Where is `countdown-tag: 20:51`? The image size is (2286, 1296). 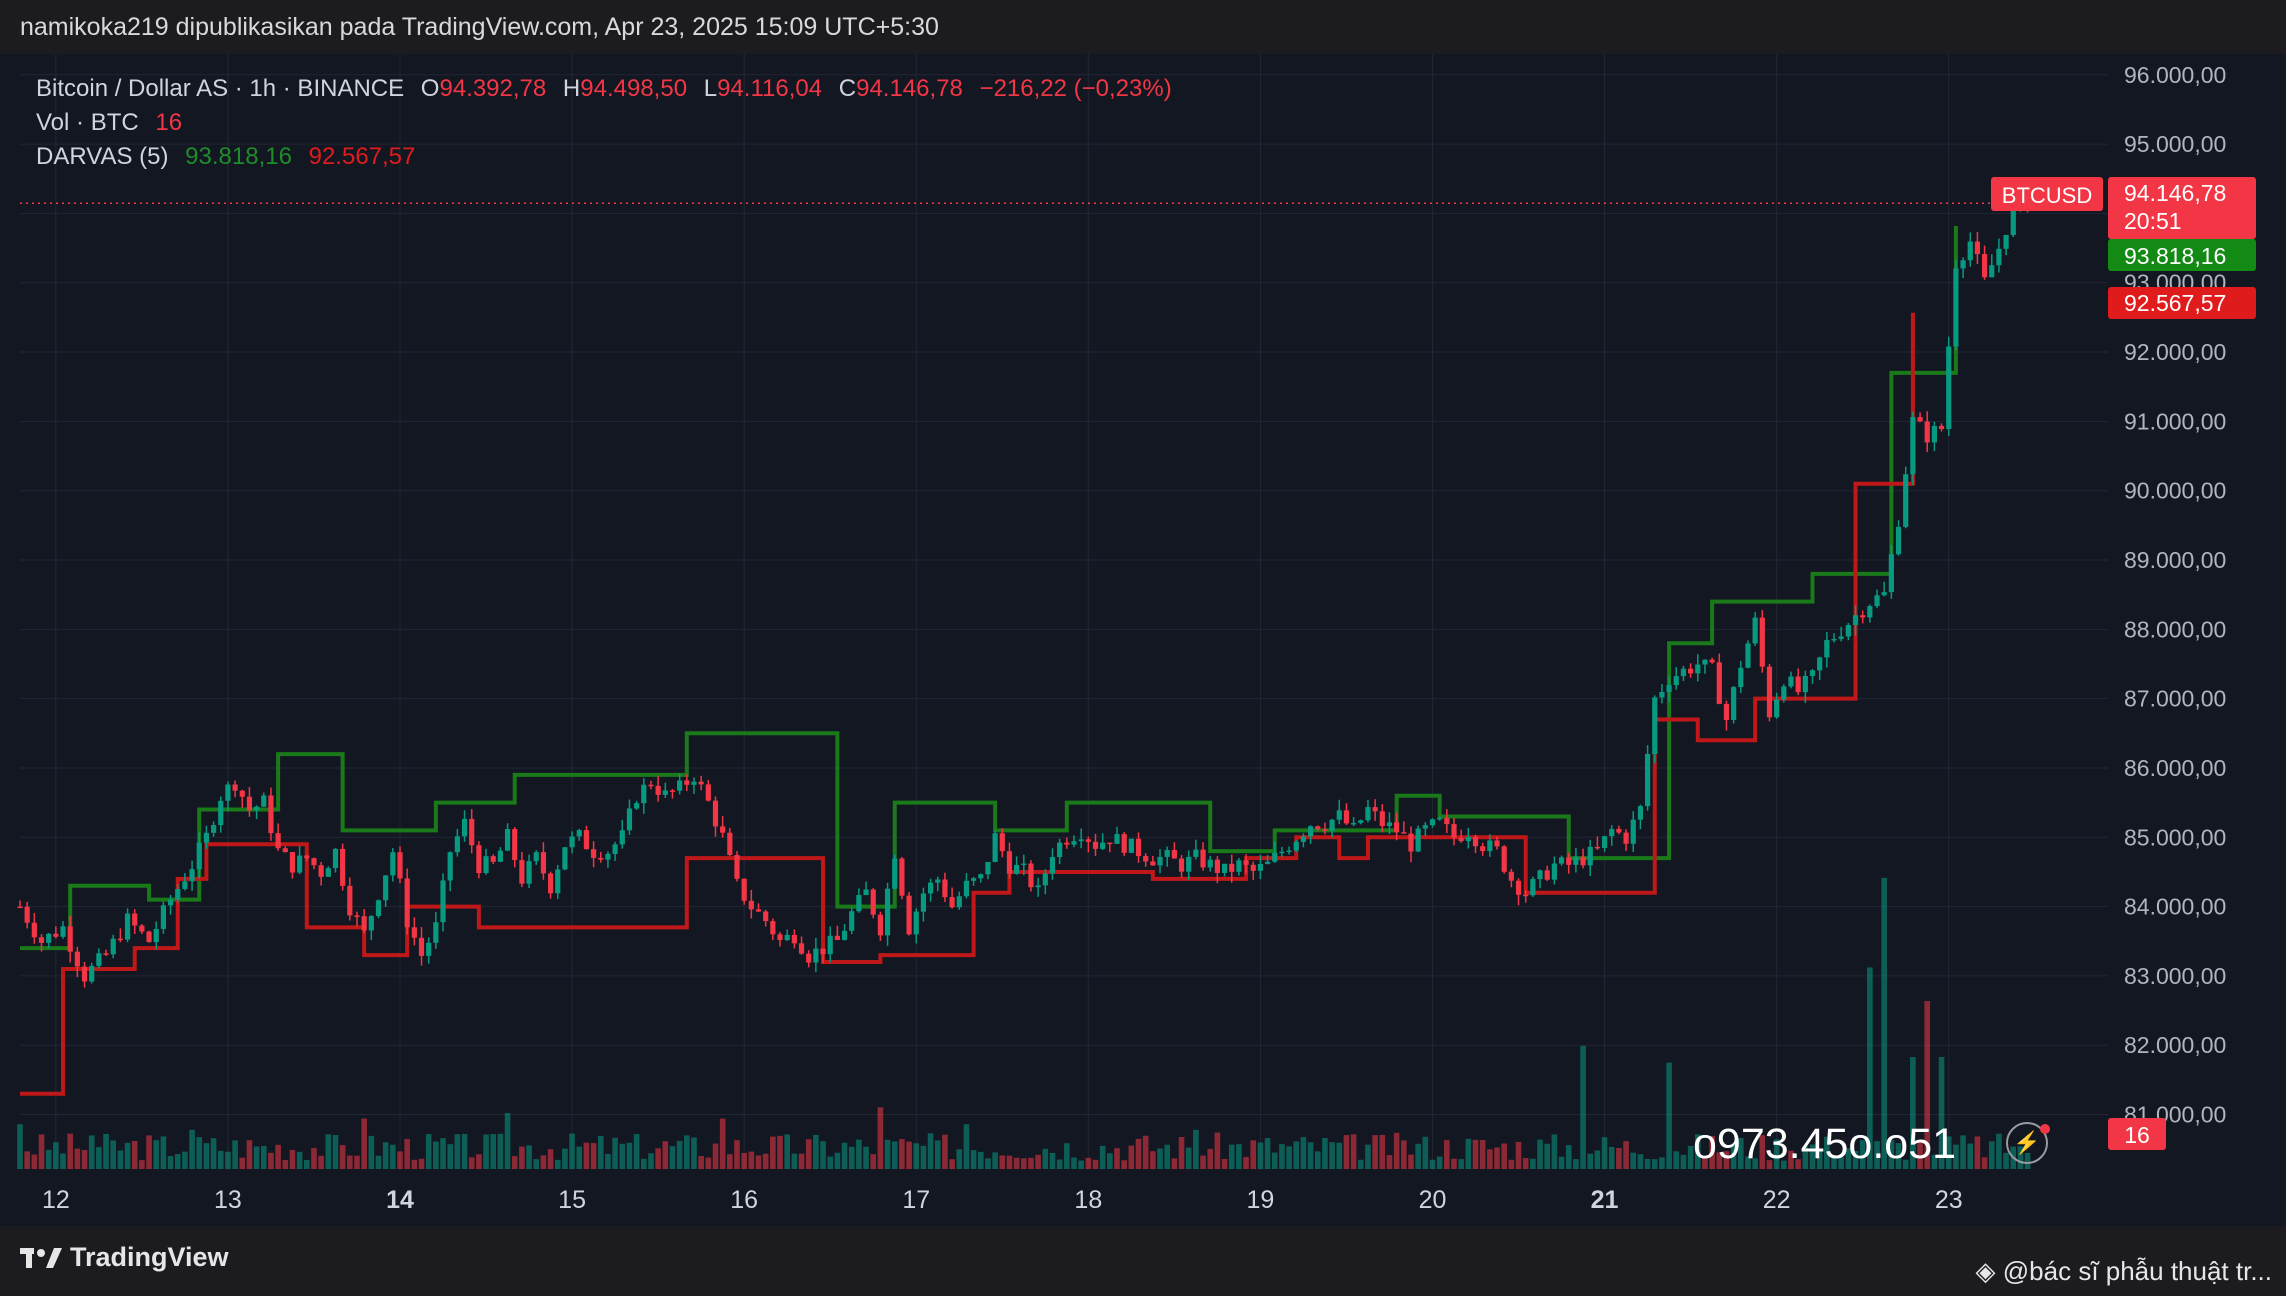 countdown-tag: 20:51 is located at coordinates (2153, 221).